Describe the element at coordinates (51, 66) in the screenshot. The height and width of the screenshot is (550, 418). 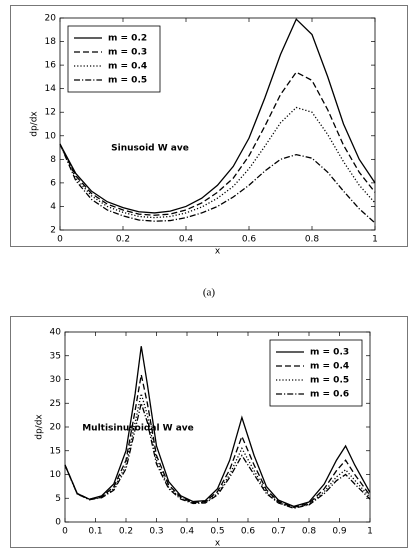
I see `y-tick-label: 16` at that location.